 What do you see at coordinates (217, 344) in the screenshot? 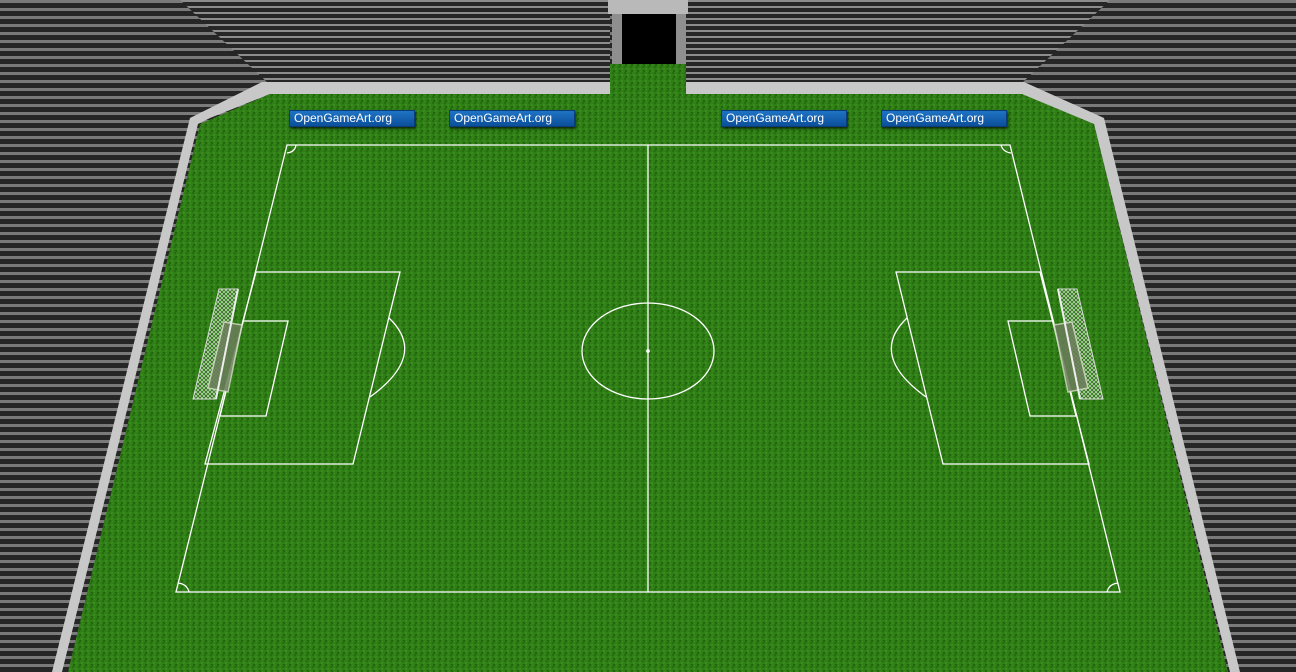
I see `left-goal-net-icon` at bounding box center [217, 344].